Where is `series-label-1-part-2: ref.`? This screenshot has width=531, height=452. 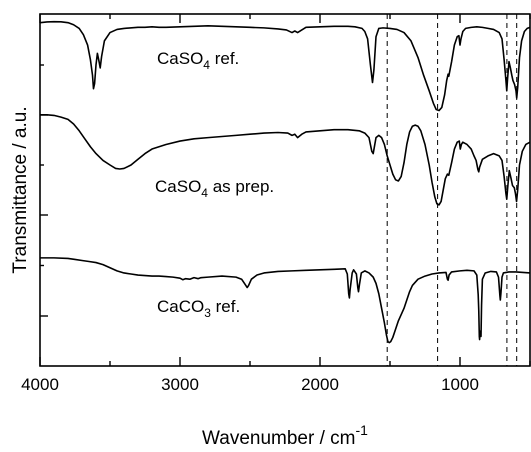 series-label-1-part-2: ref. is located at coordinates (224, 58).